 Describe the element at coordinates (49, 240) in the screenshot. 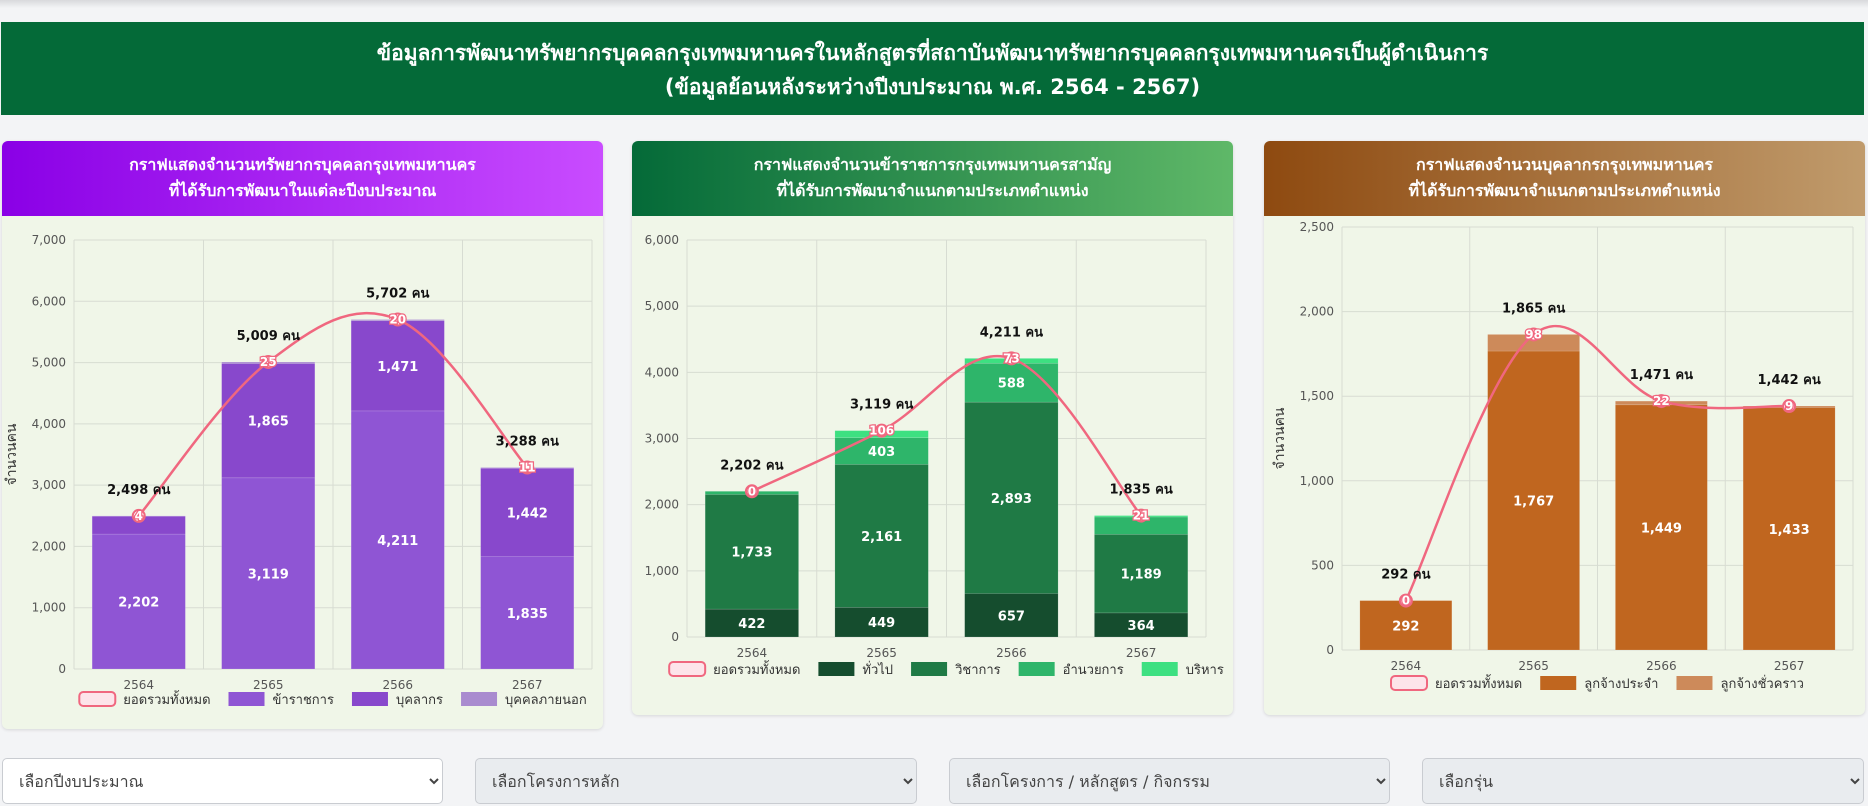

I see `y-tick-label: 7,000` at that location.